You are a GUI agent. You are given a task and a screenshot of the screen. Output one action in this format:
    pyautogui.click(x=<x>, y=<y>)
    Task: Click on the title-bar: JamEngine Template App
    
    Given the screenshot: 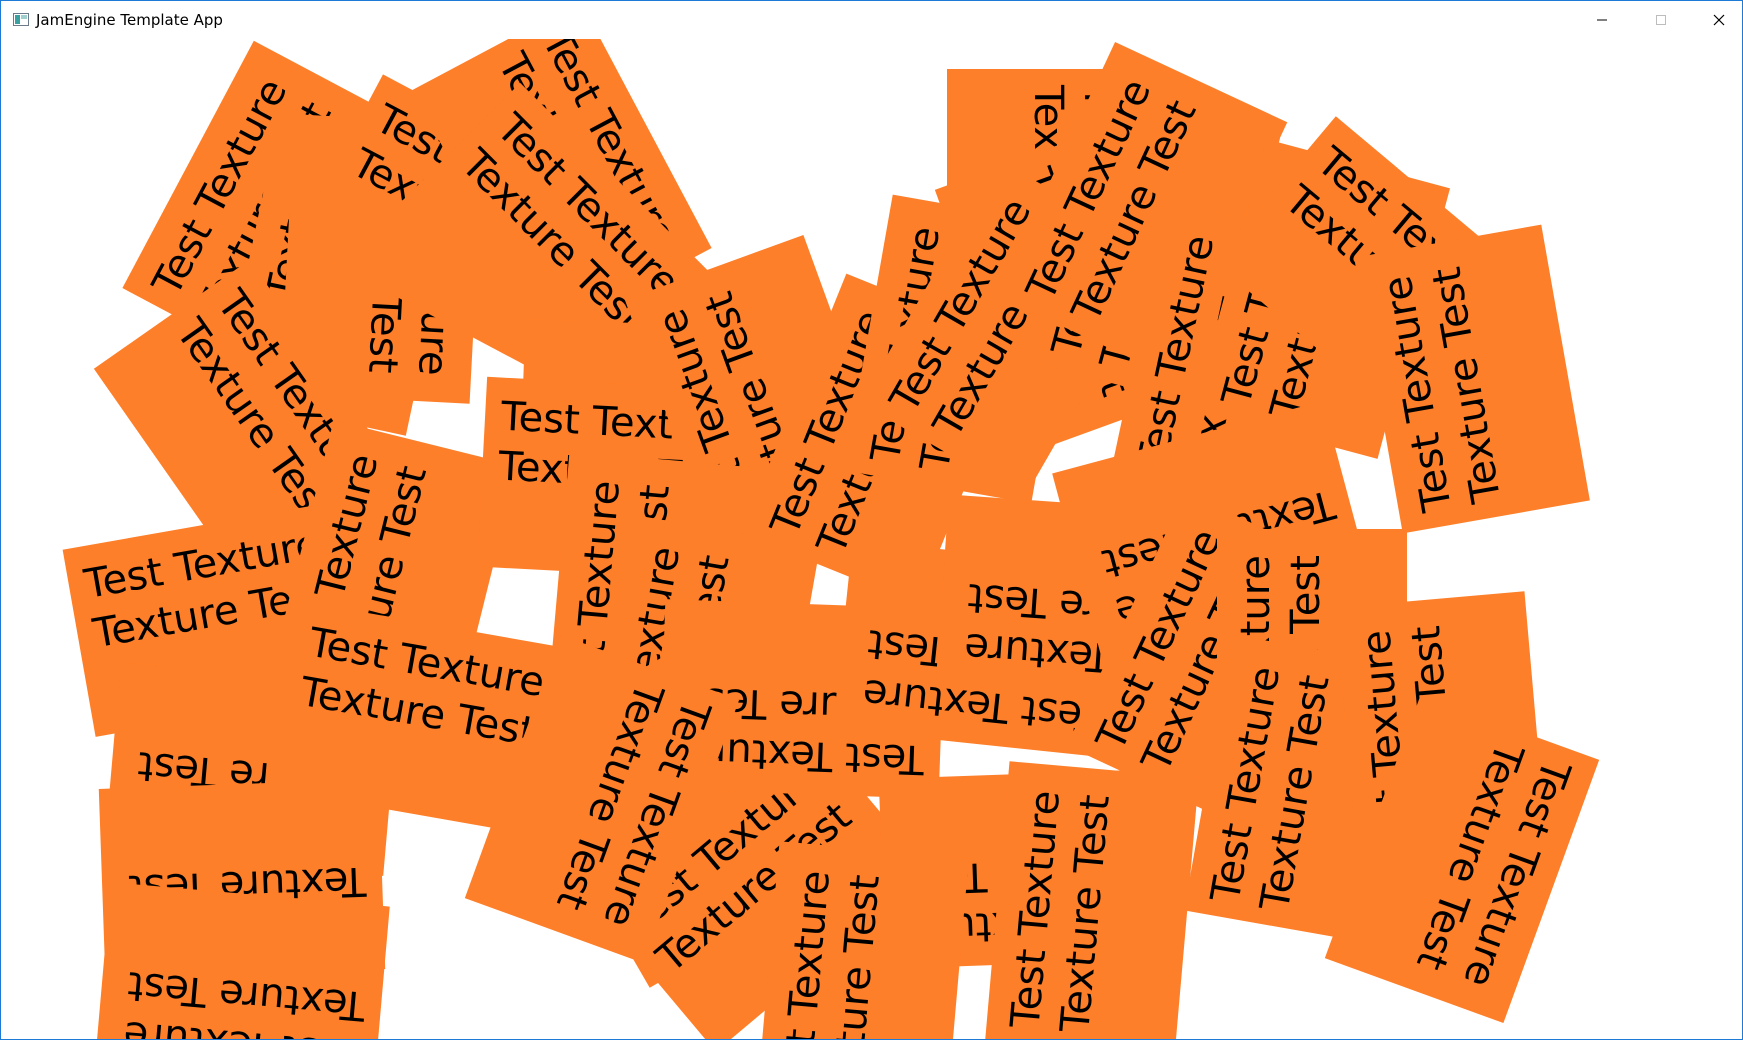 What is the action you would take?
    pyautogui.click(x=871, y=20)
    